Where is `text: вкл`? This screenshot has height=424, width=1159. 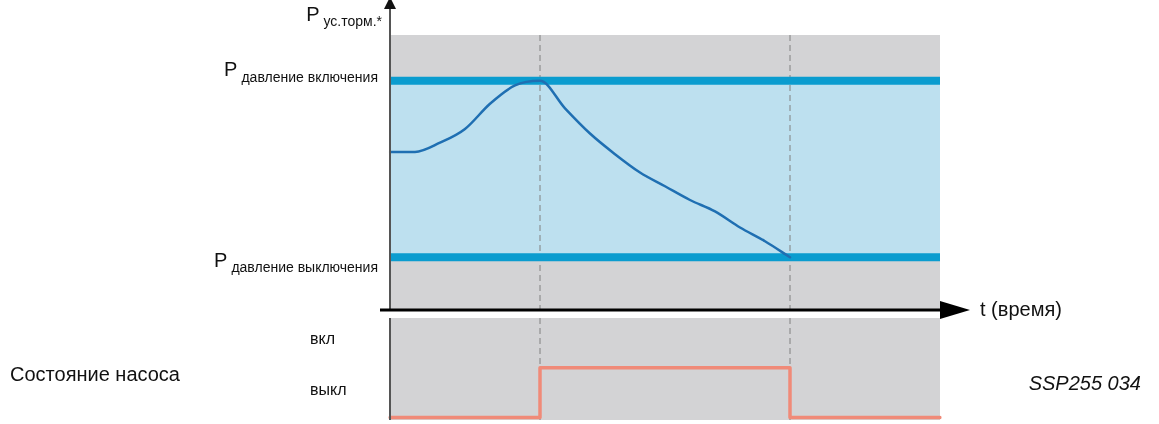 text: вкл is located at coordinates (323, 338).